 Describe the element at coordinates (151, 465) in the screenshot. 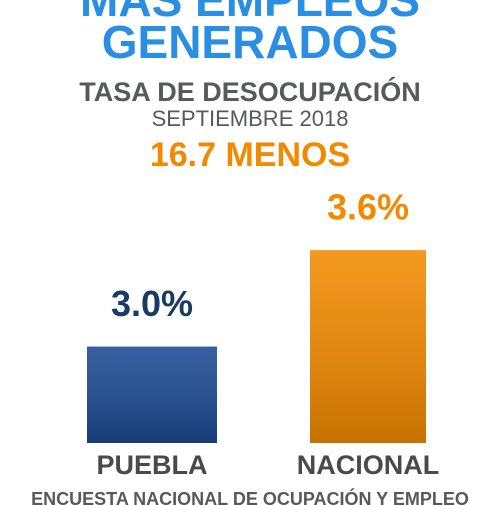

I see `category-label: PUEBLA` at that location.